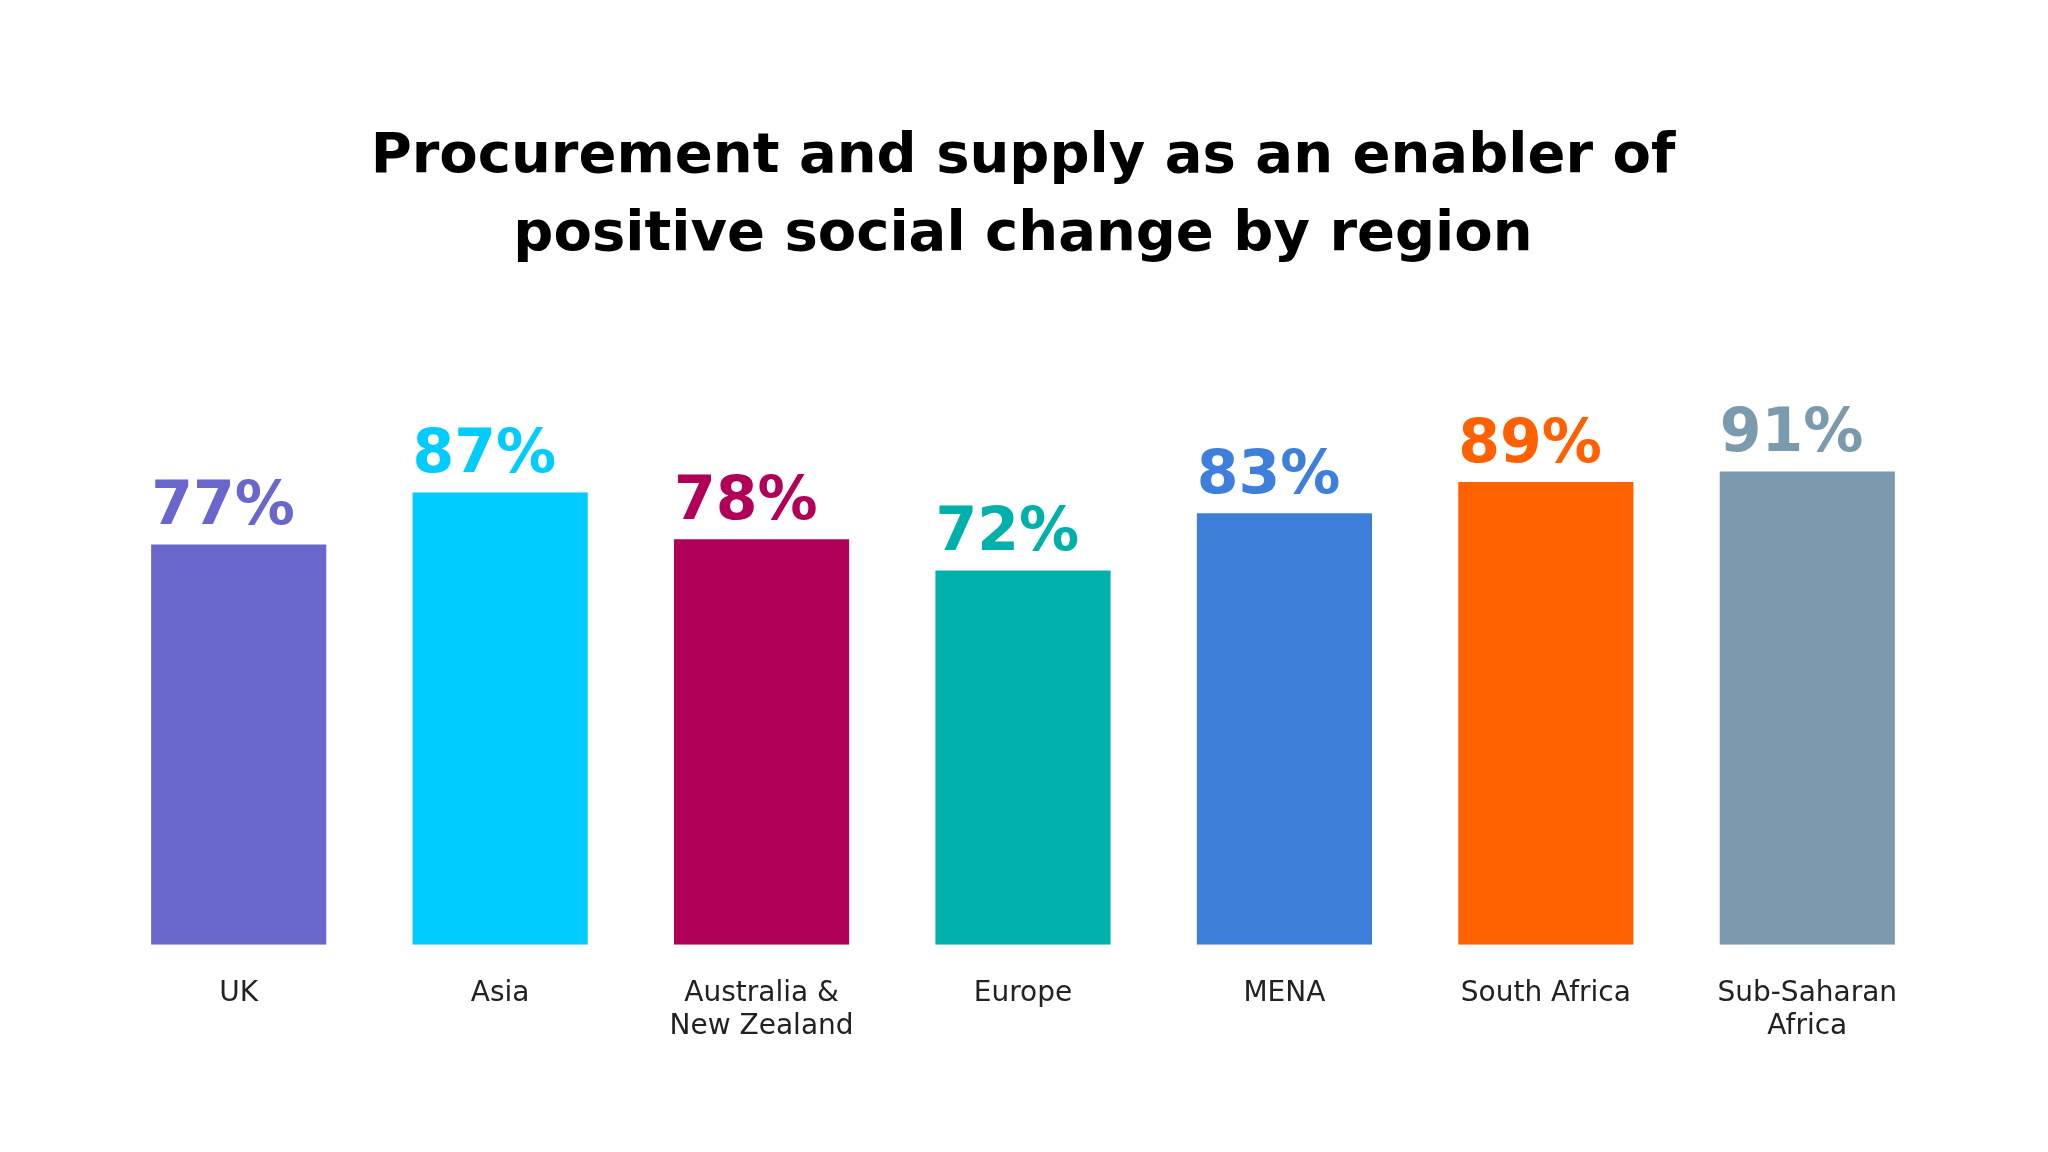  I want to click on data-label: 77%, so click(223, 502).